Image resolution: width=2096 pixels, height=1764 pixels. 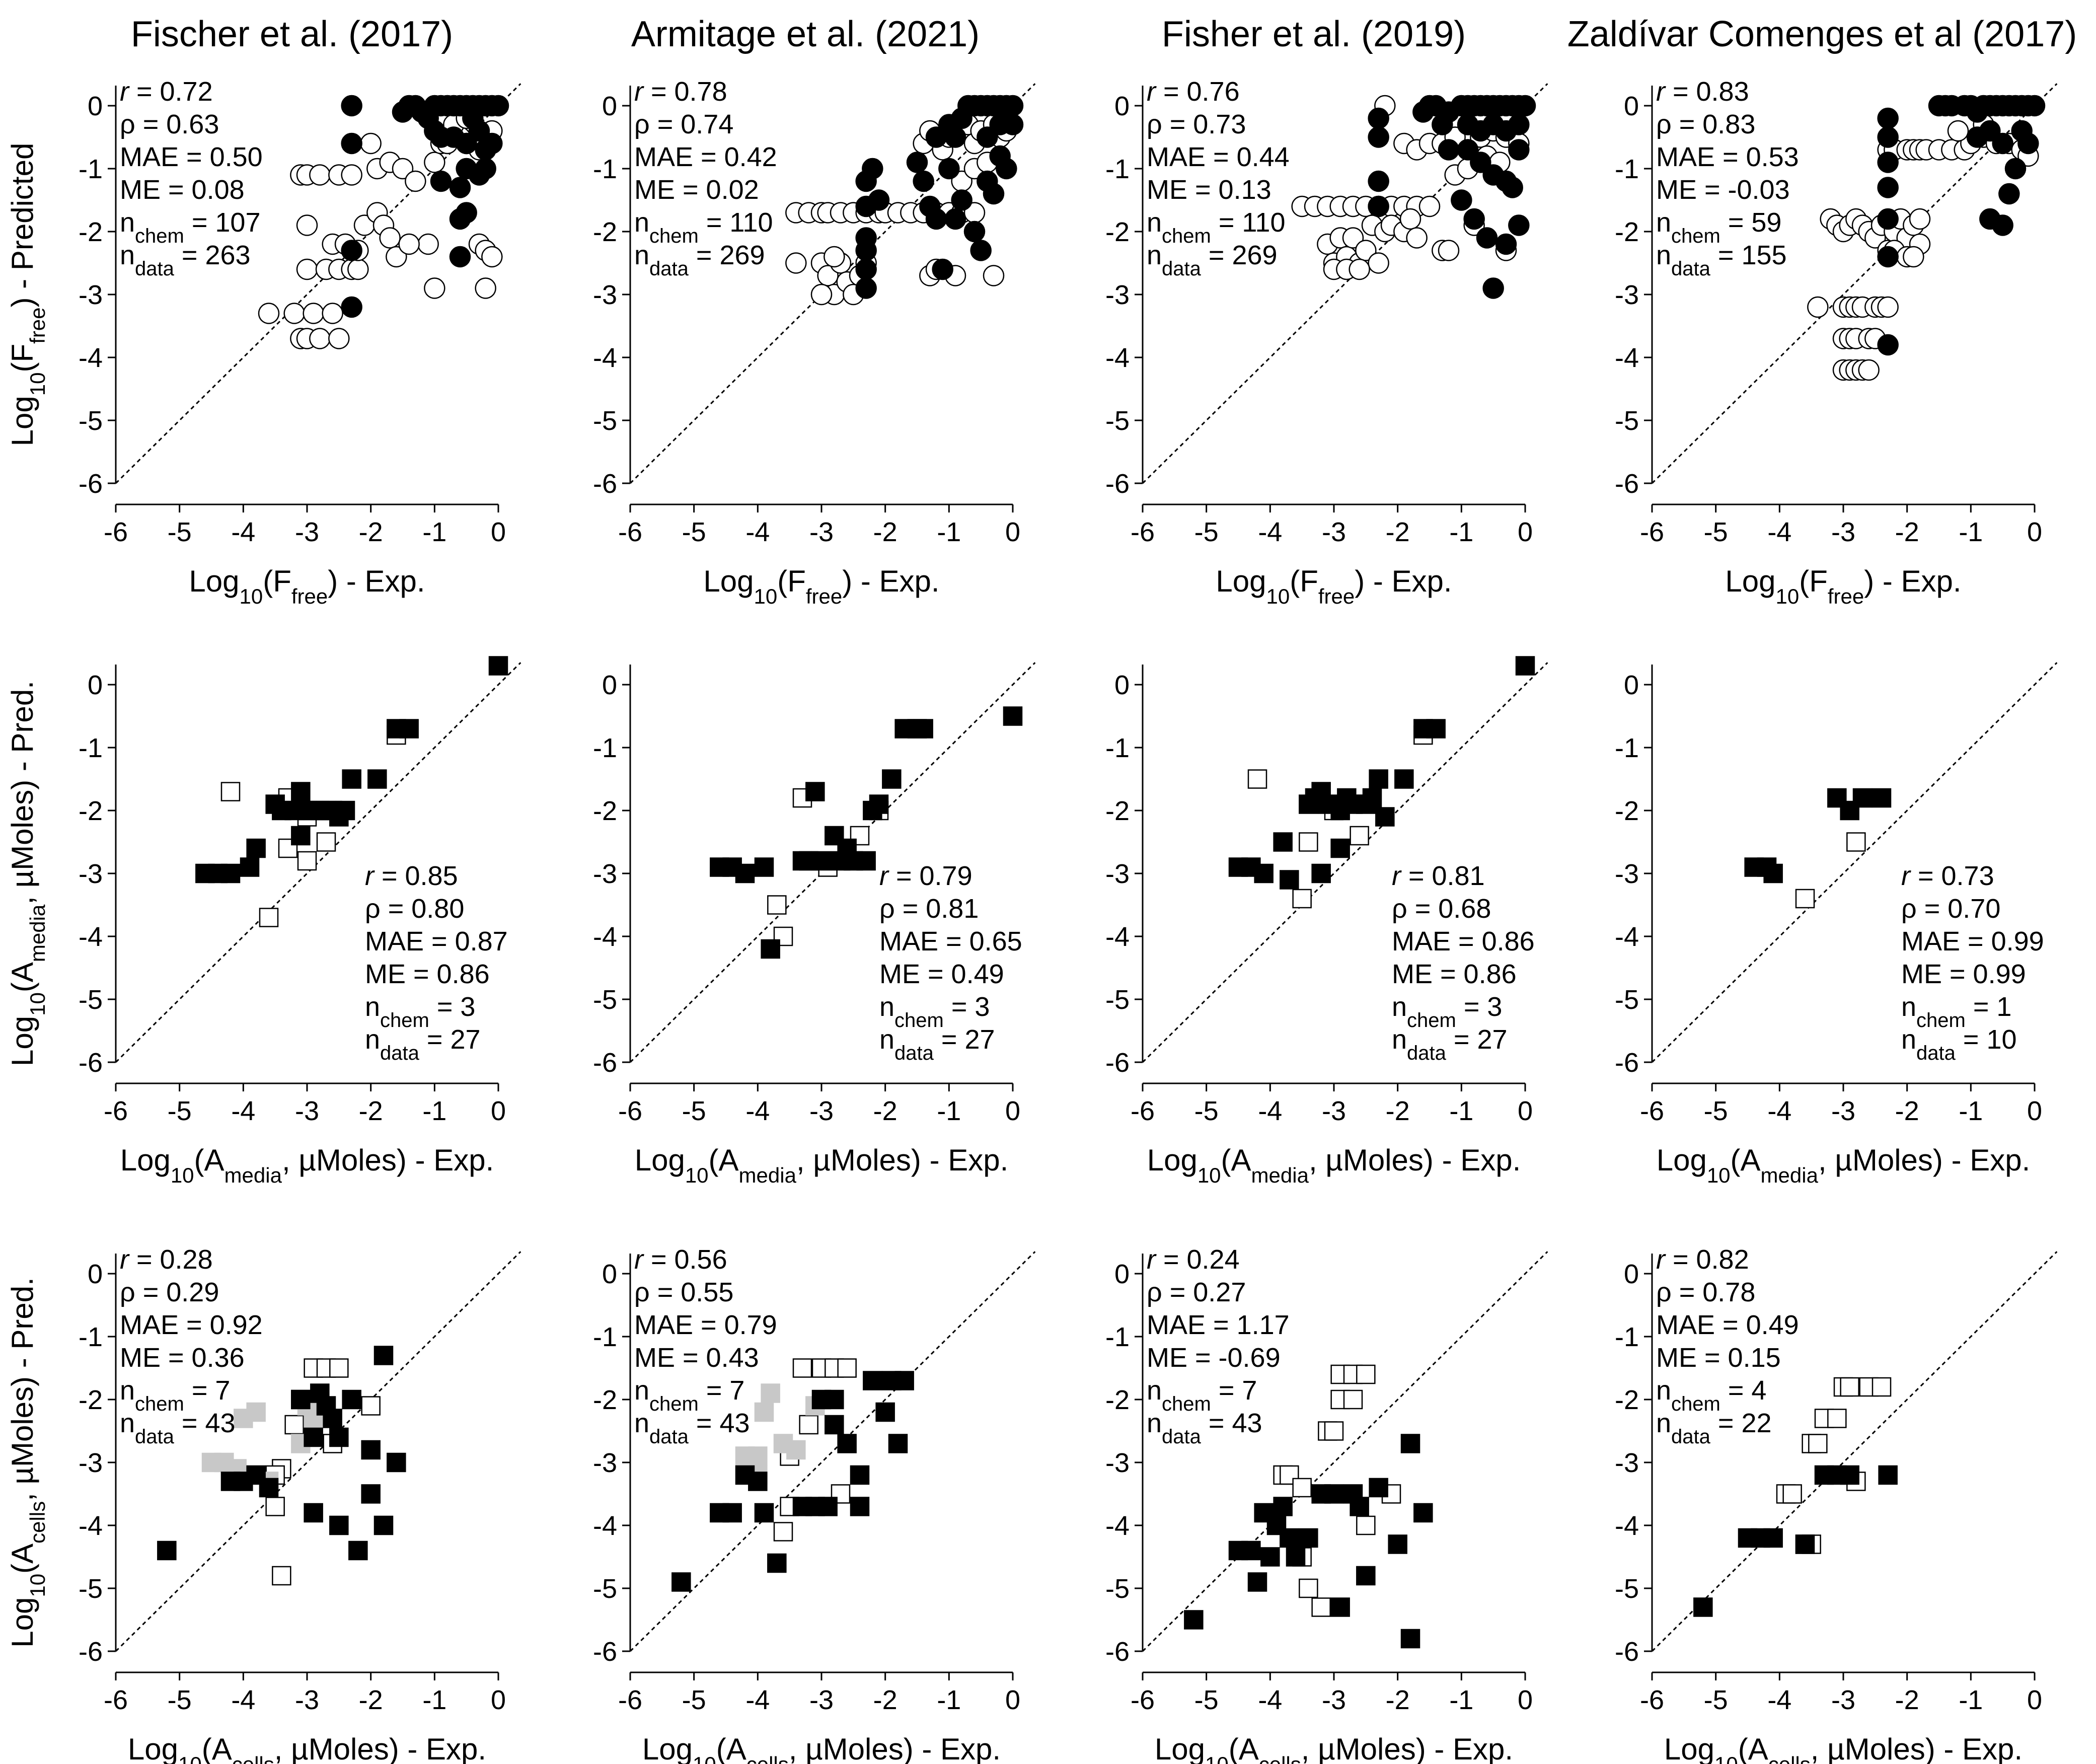 What do you see at coordinates (1117, 421) in the screenshot?
I see `y-tick-label: -5` at bounding box center [1117, 421].